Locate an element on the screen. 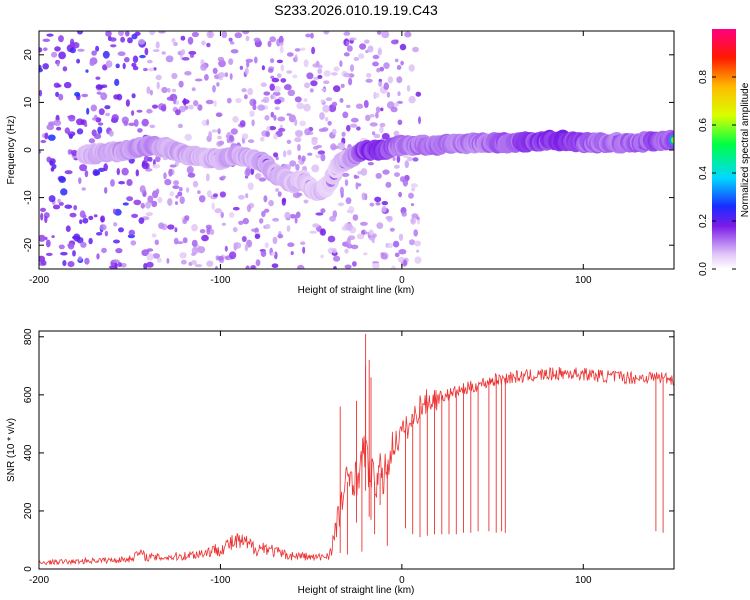 This screenshot has width=750, height=600. y-tick-label: 400 is located at coordinates (28, 452).